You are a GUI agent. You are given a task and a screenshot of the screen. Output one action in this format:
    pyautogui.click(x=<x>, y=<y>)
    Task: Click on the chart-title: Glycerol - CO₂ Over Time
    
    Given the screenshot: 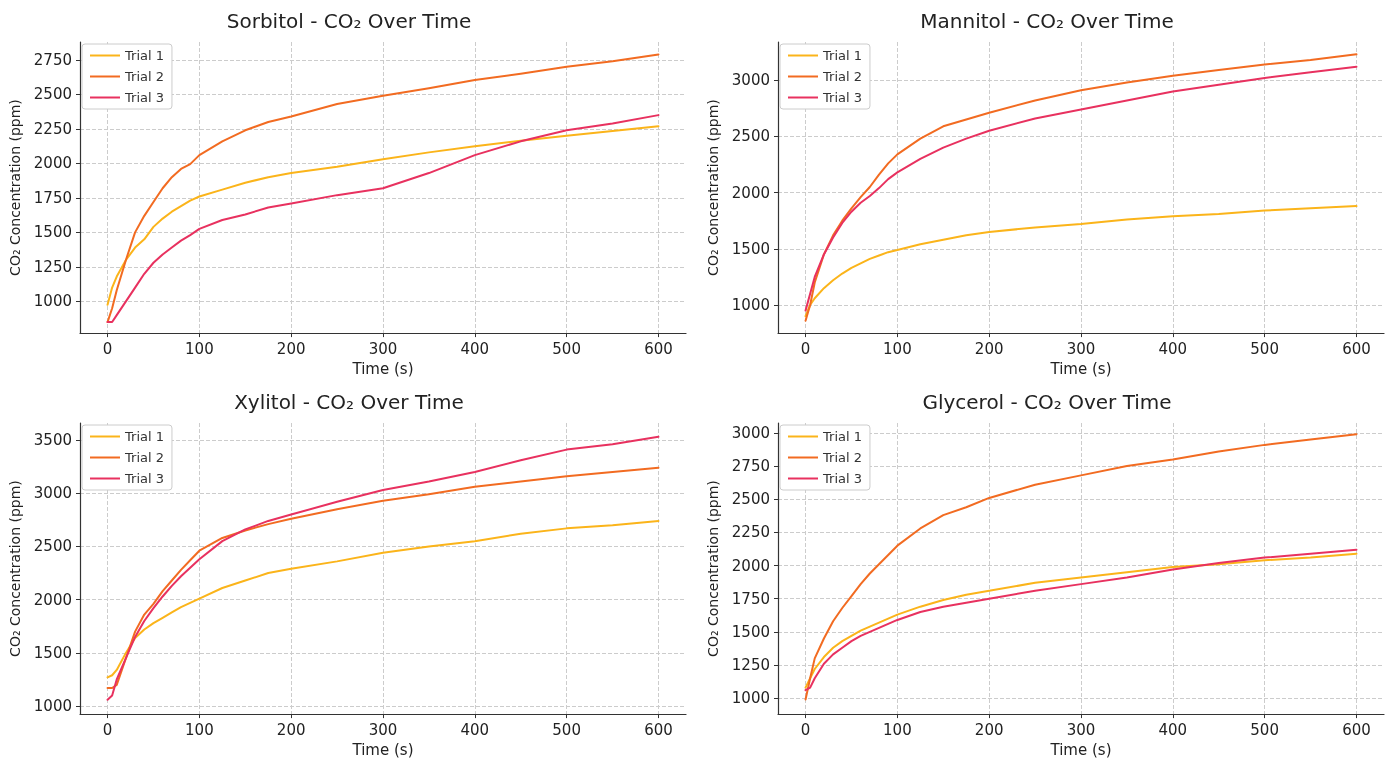 What is the action you would take?
    pyautogui.click(x=1047, y=402)
    